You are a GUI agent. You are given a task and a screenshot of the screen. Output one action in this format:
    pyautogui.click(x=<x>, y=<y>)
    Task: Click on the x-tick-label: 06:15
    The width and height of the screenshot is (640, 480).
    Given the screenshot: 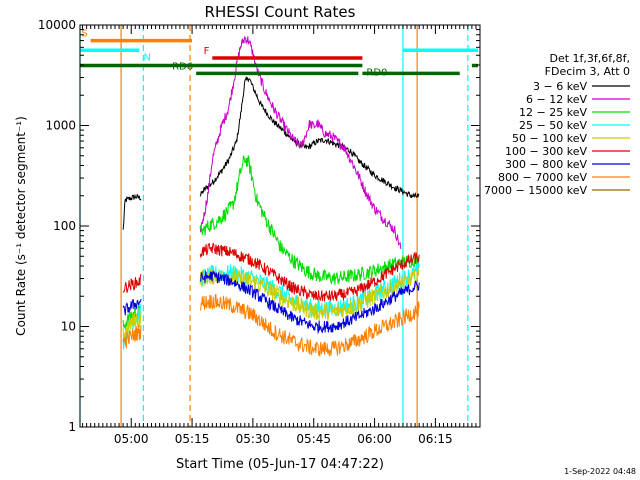 What is the action you would take?
    pyautogui.click(x=435, y=439)
    